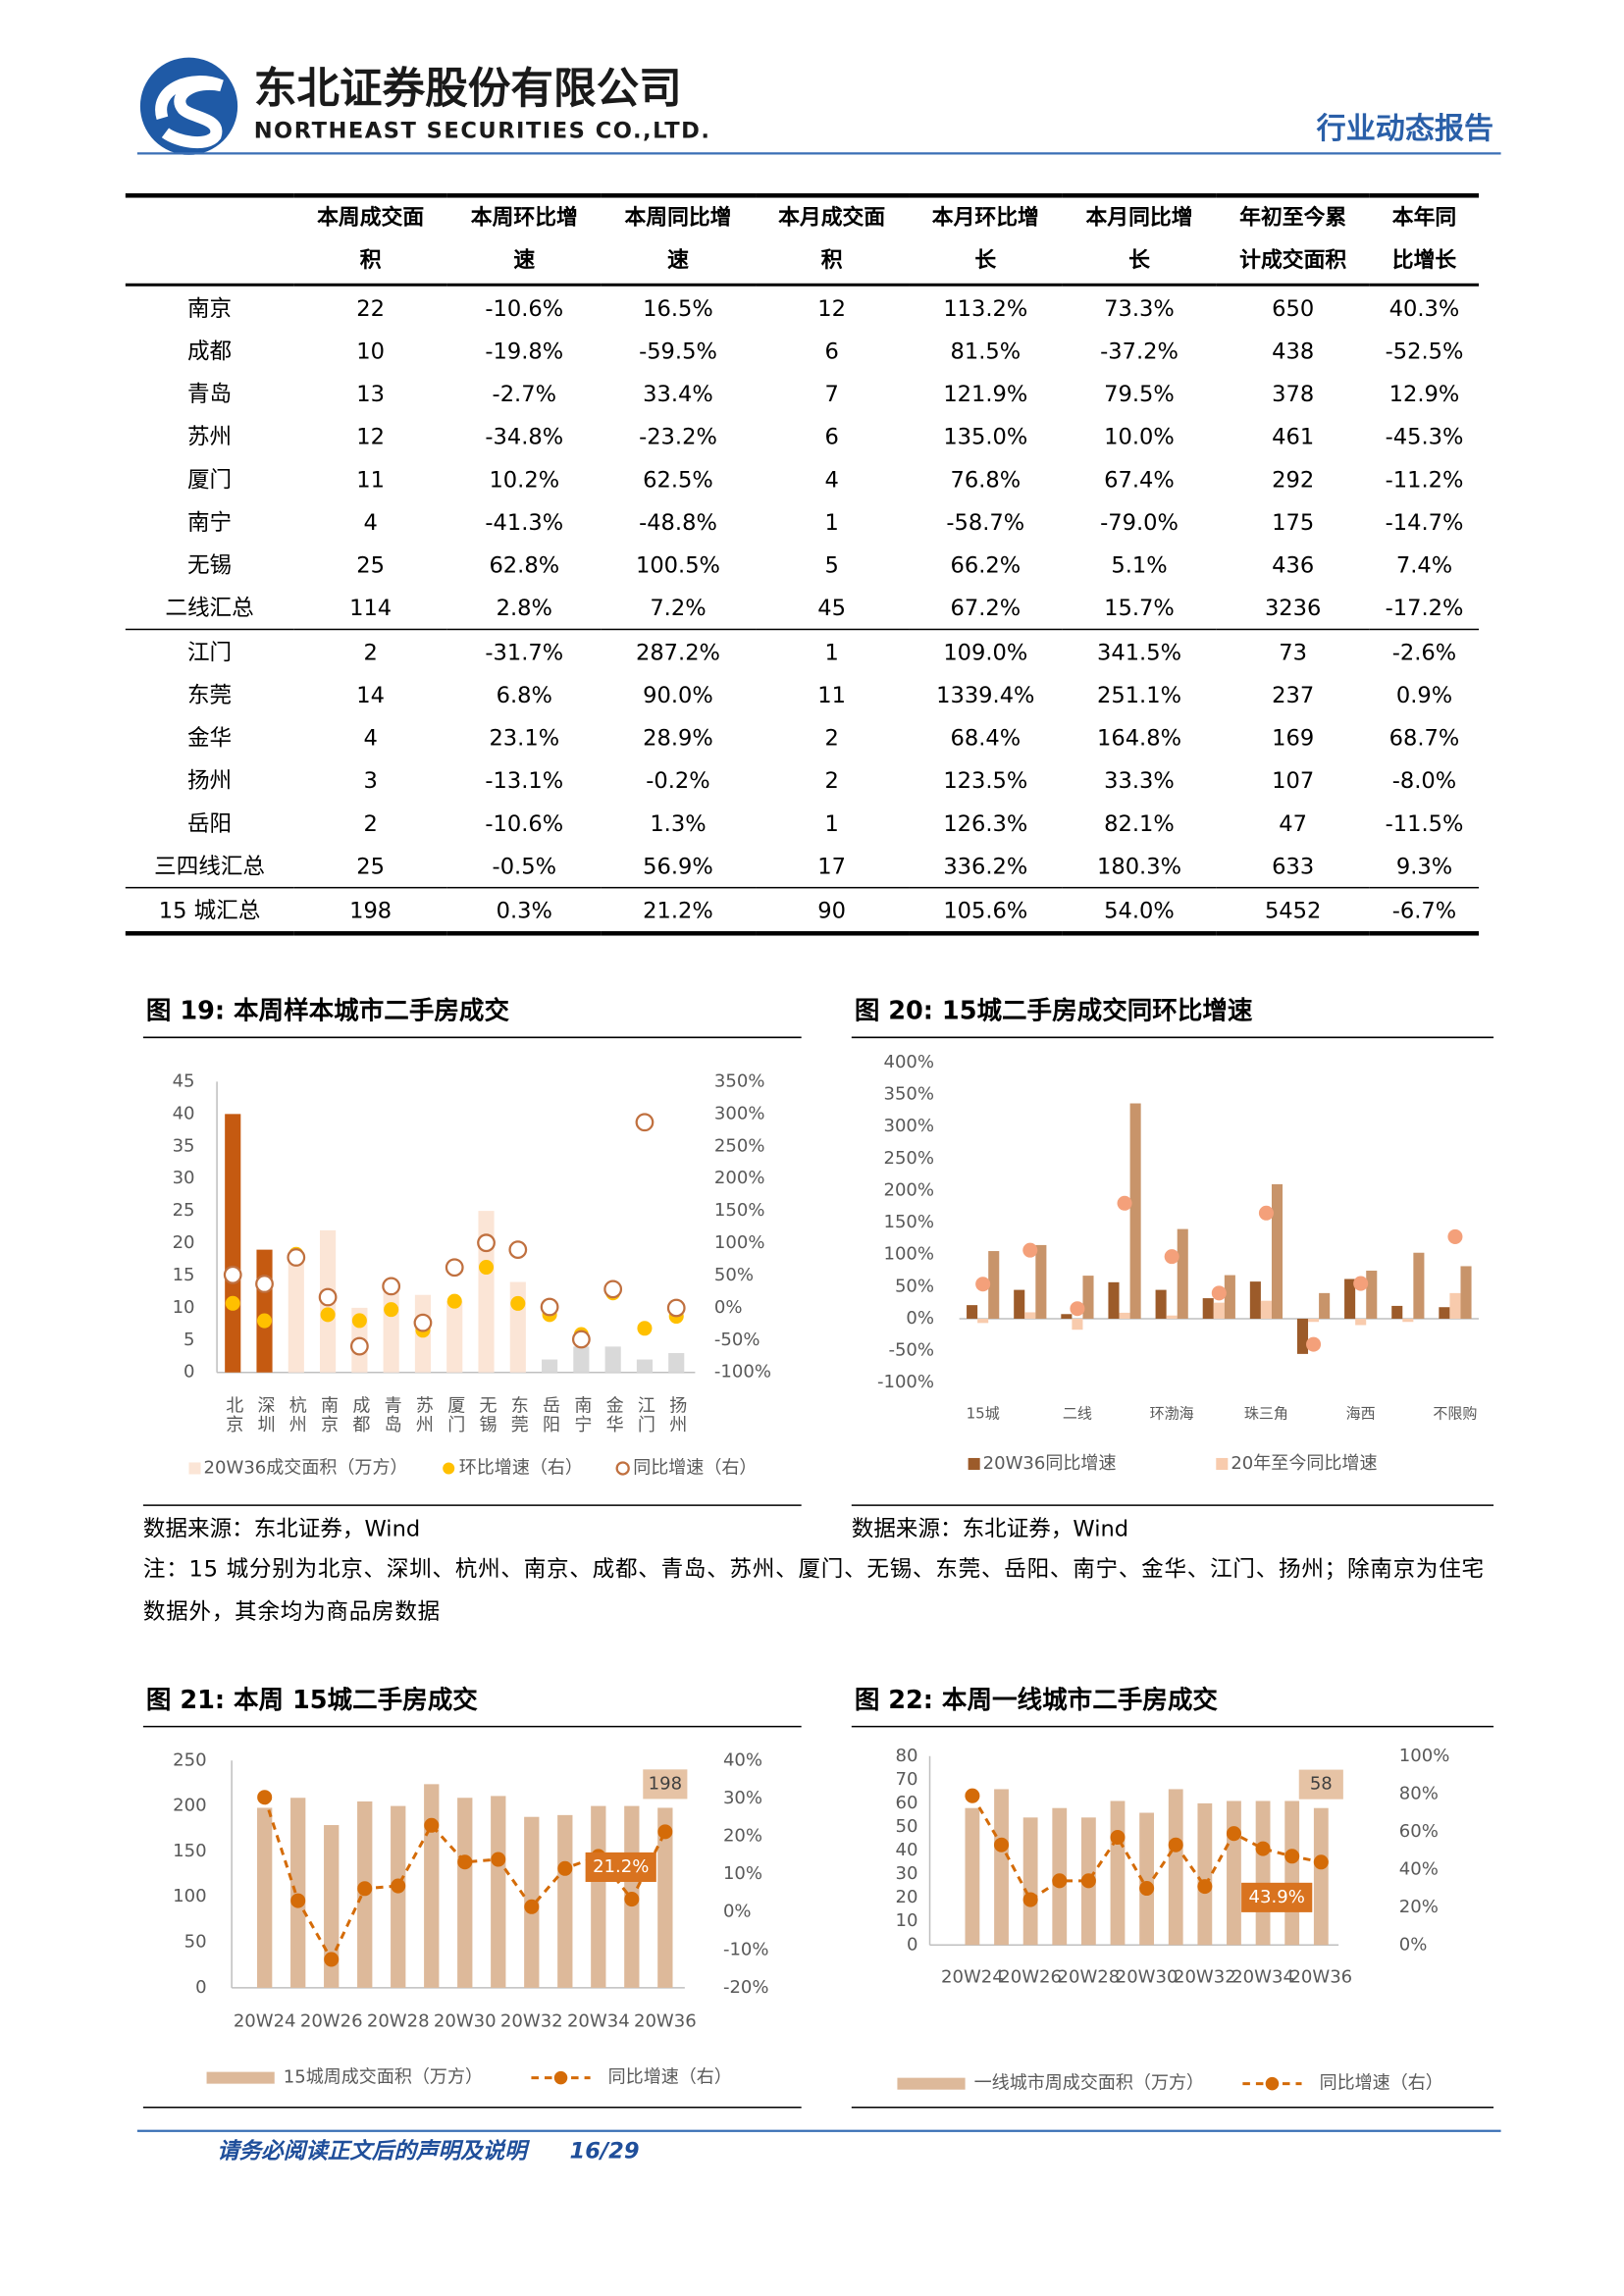 This screenshot has width=1624, height=2296. What do you see at coordinates (985, 865) in the screenshot?
I see `cell: 336.2%` at bounding box center [985, 865].